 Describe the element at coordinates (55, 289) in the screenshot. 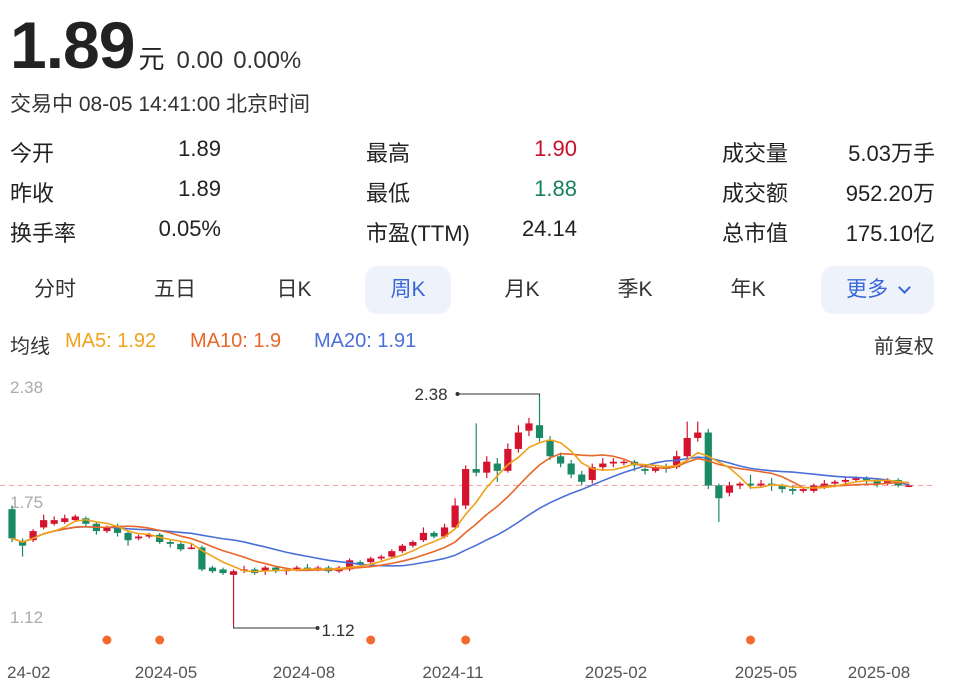

I see `tab-intraday: 分时` at that location.